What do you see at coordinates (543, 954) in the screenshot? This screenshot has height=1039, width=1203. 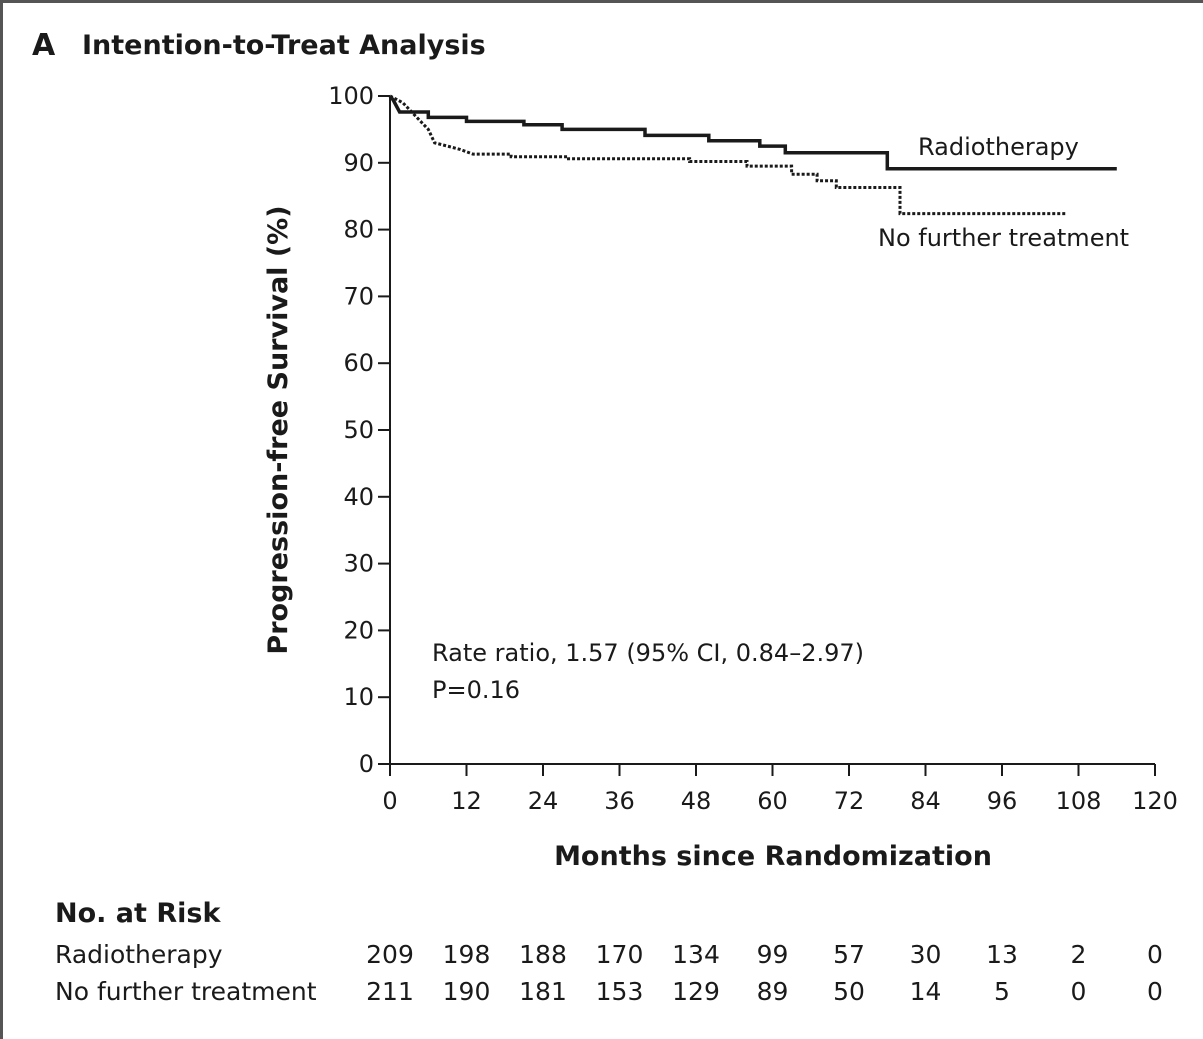 I see `risk-cell: 188` at bounding box center [543, 954].